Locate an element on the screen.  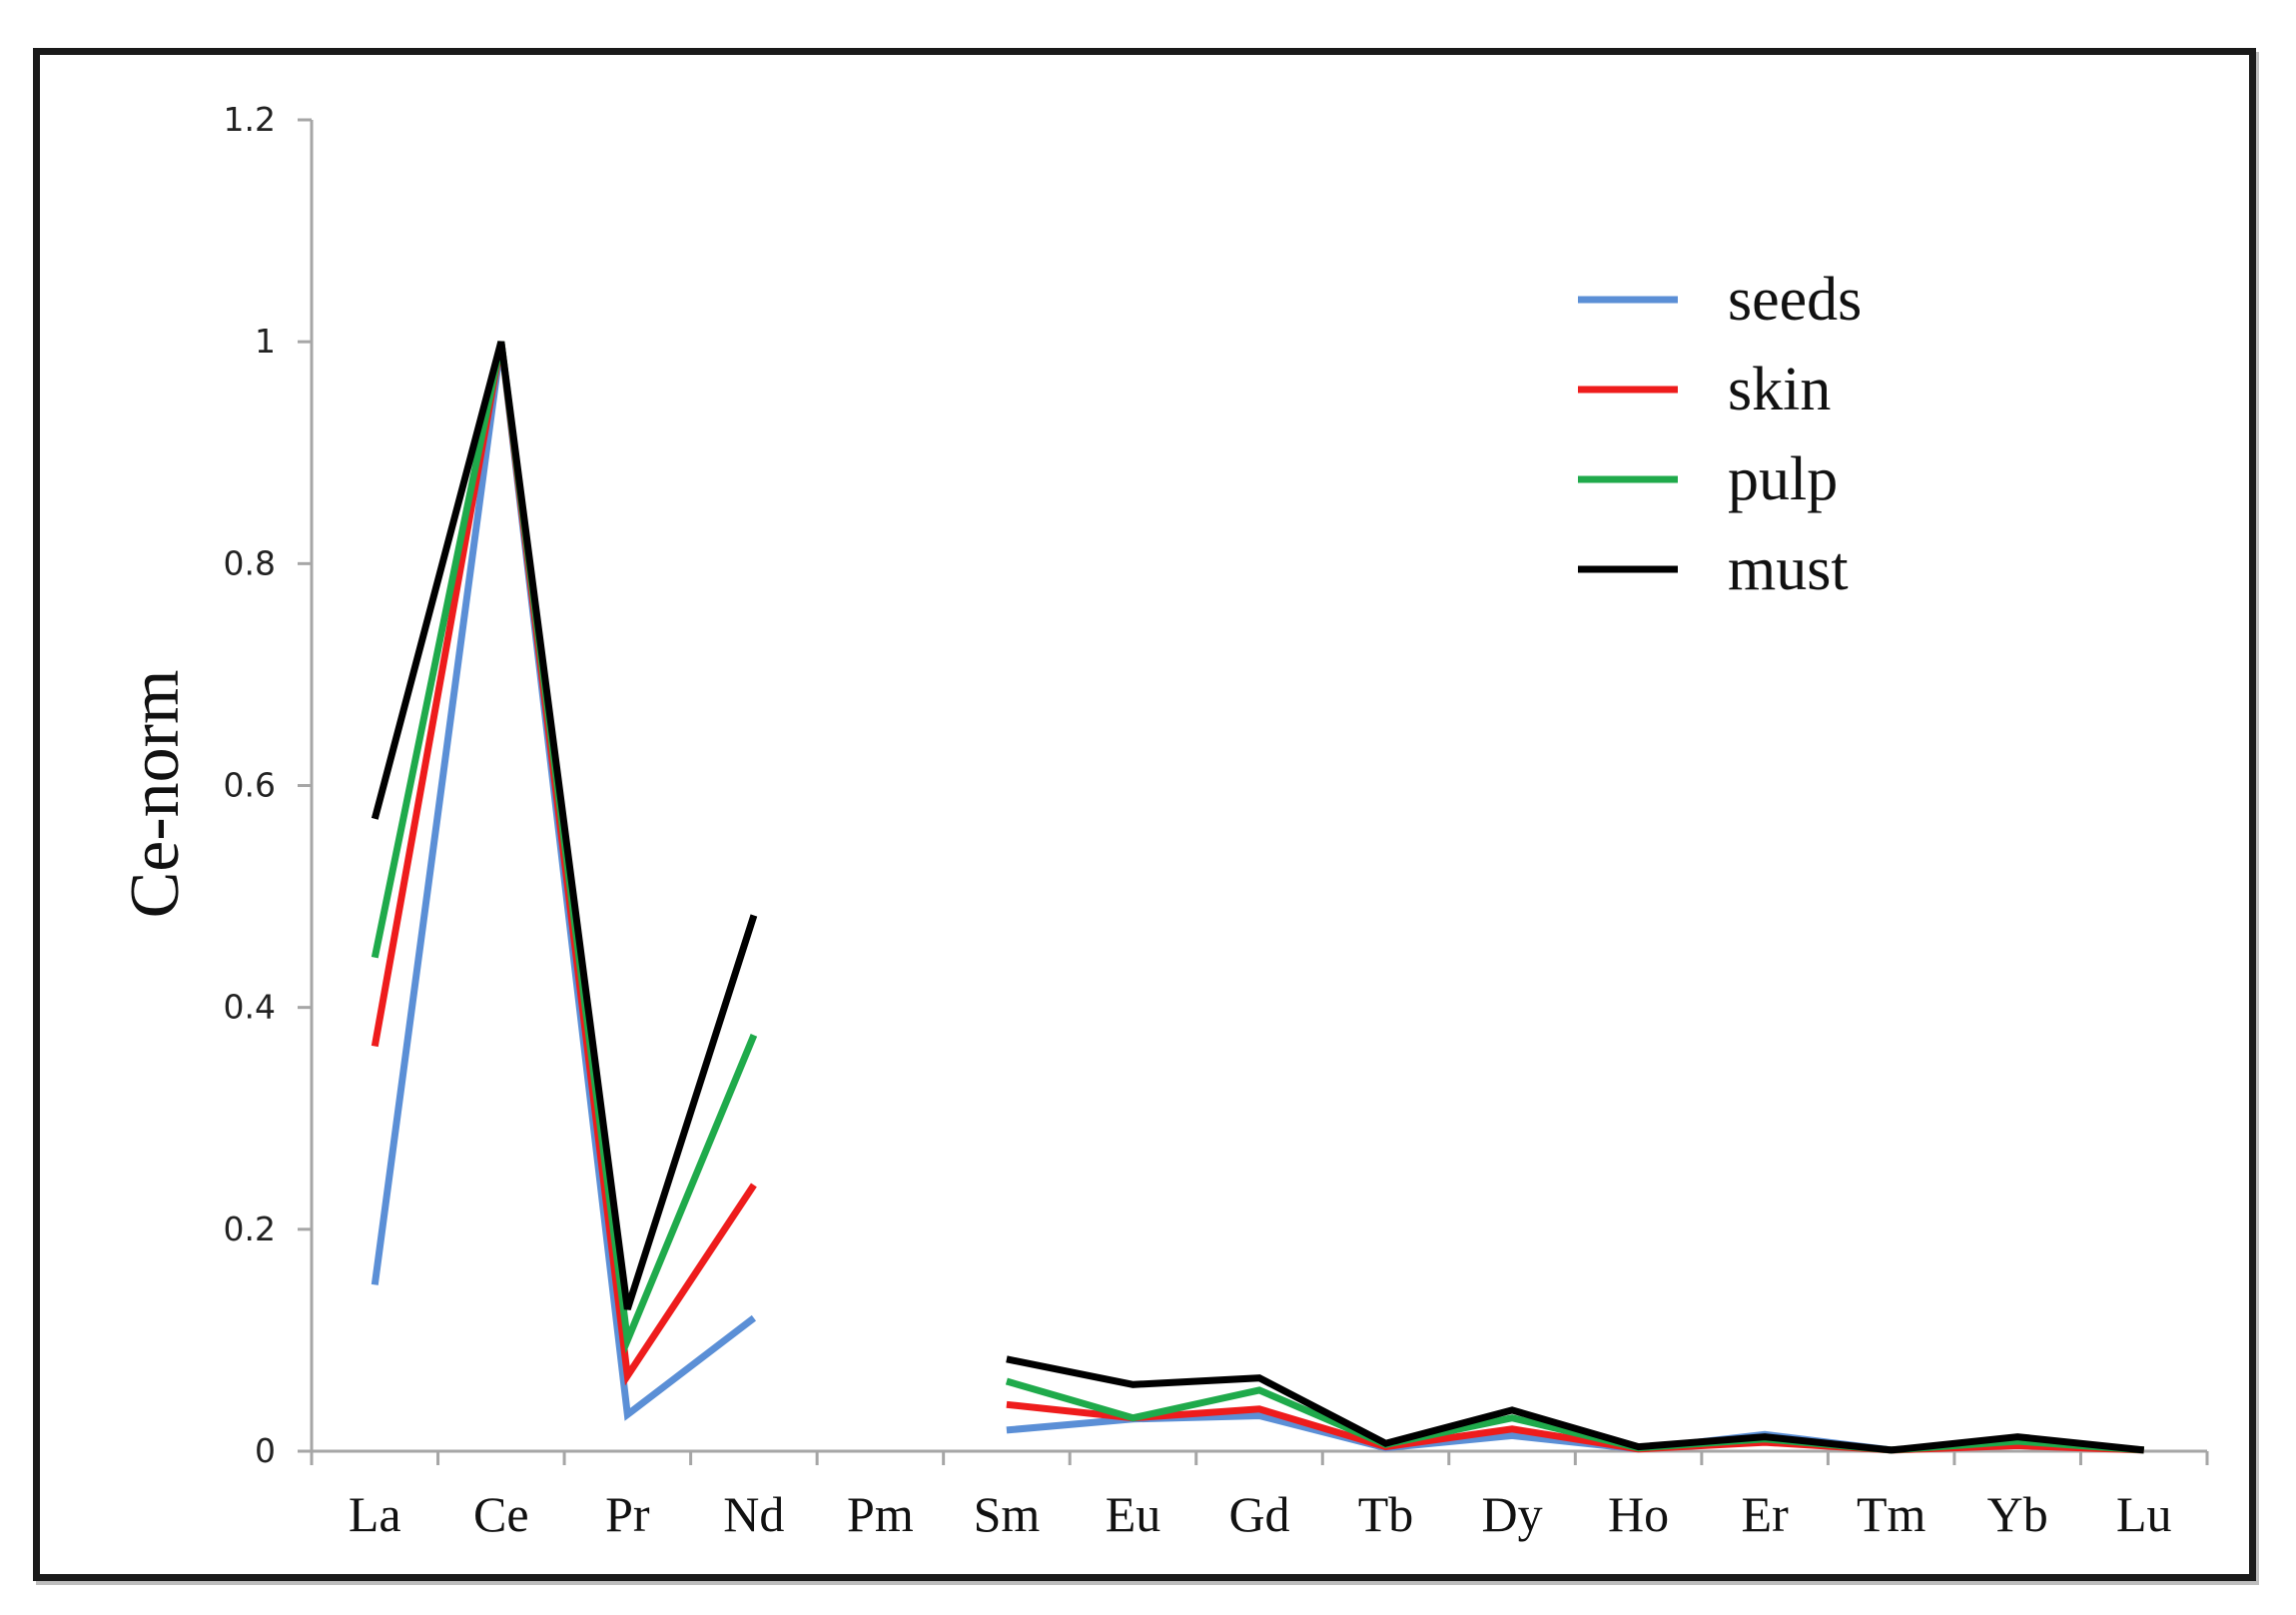
x-tick-label: Tb is located at coordinates (1386, 1514).